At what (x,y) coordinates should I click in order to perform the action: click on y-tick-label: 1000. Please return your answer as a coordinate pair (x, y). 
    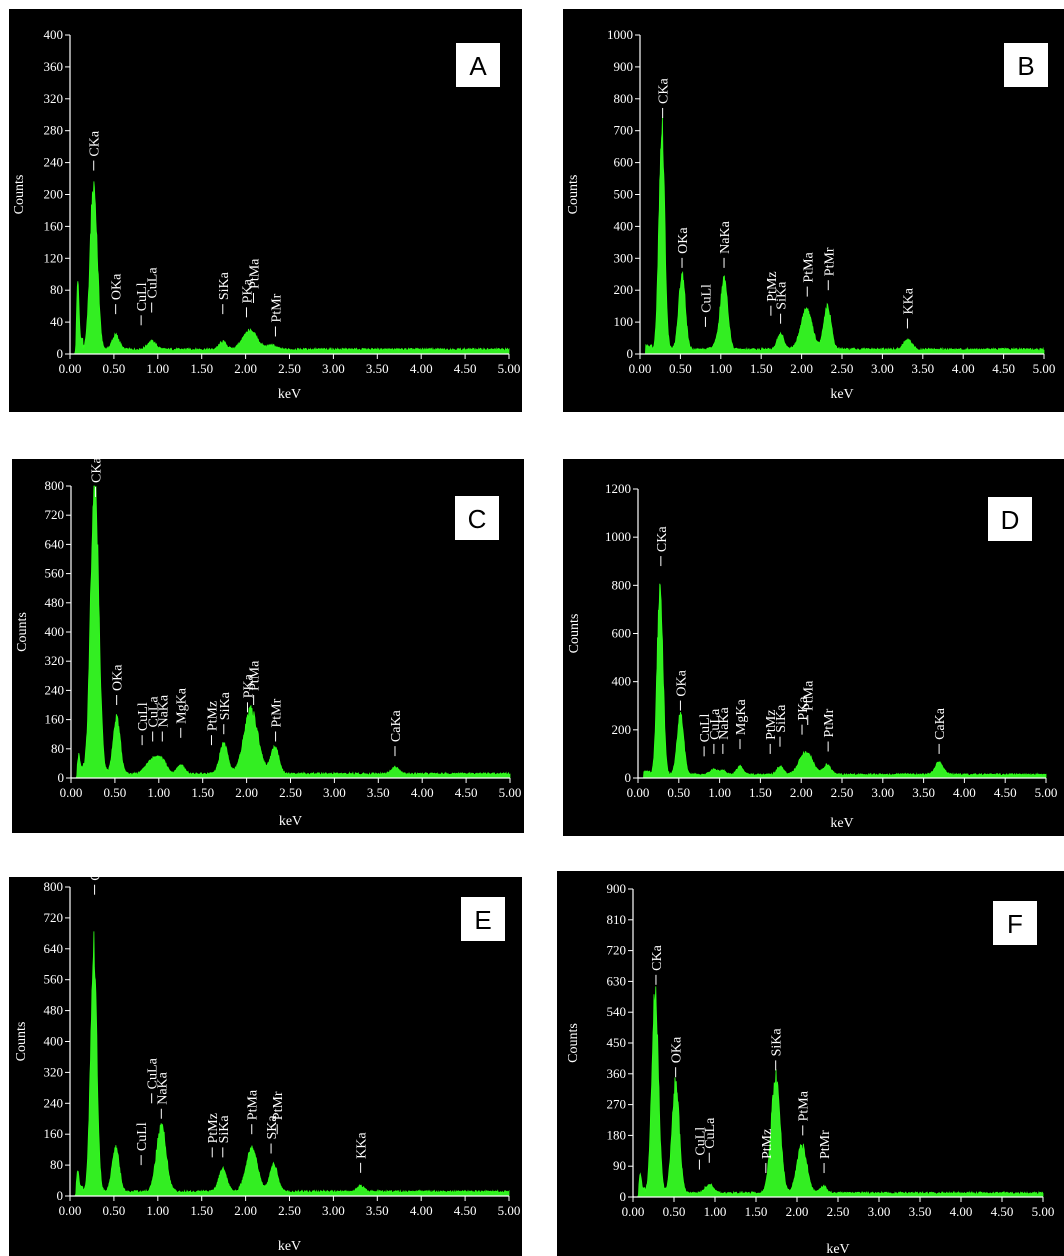
    Looking at the image, I should click on (618, 536).